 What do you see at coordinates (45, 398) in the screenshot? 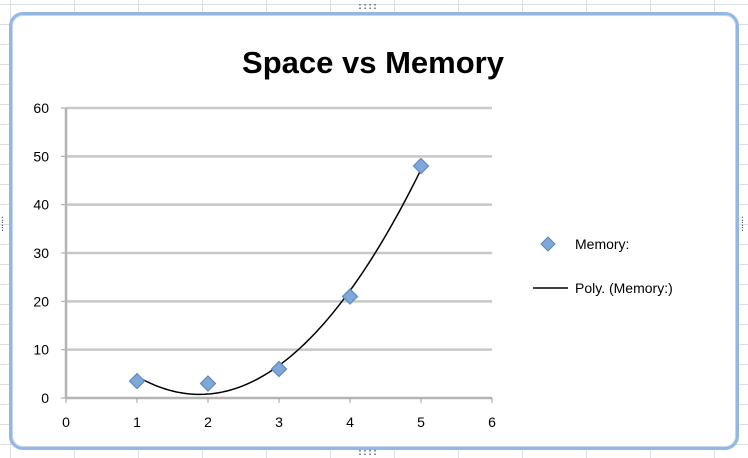
I see `y-tick-label: 0` at bounding box center [45, 398].